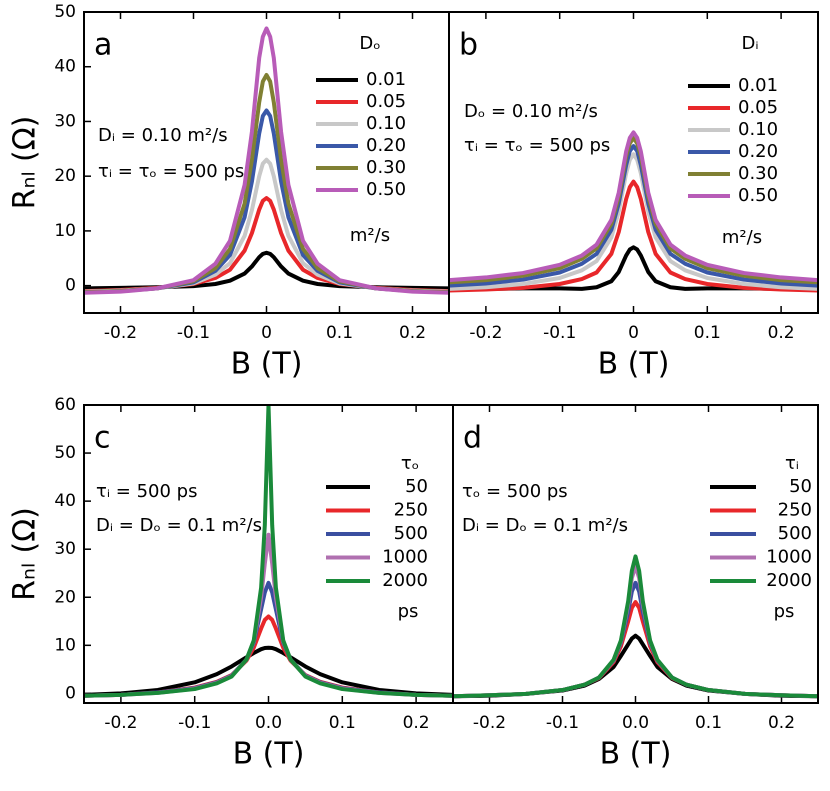  I want to click on legend-title: τᵢ, so click(792, 463).